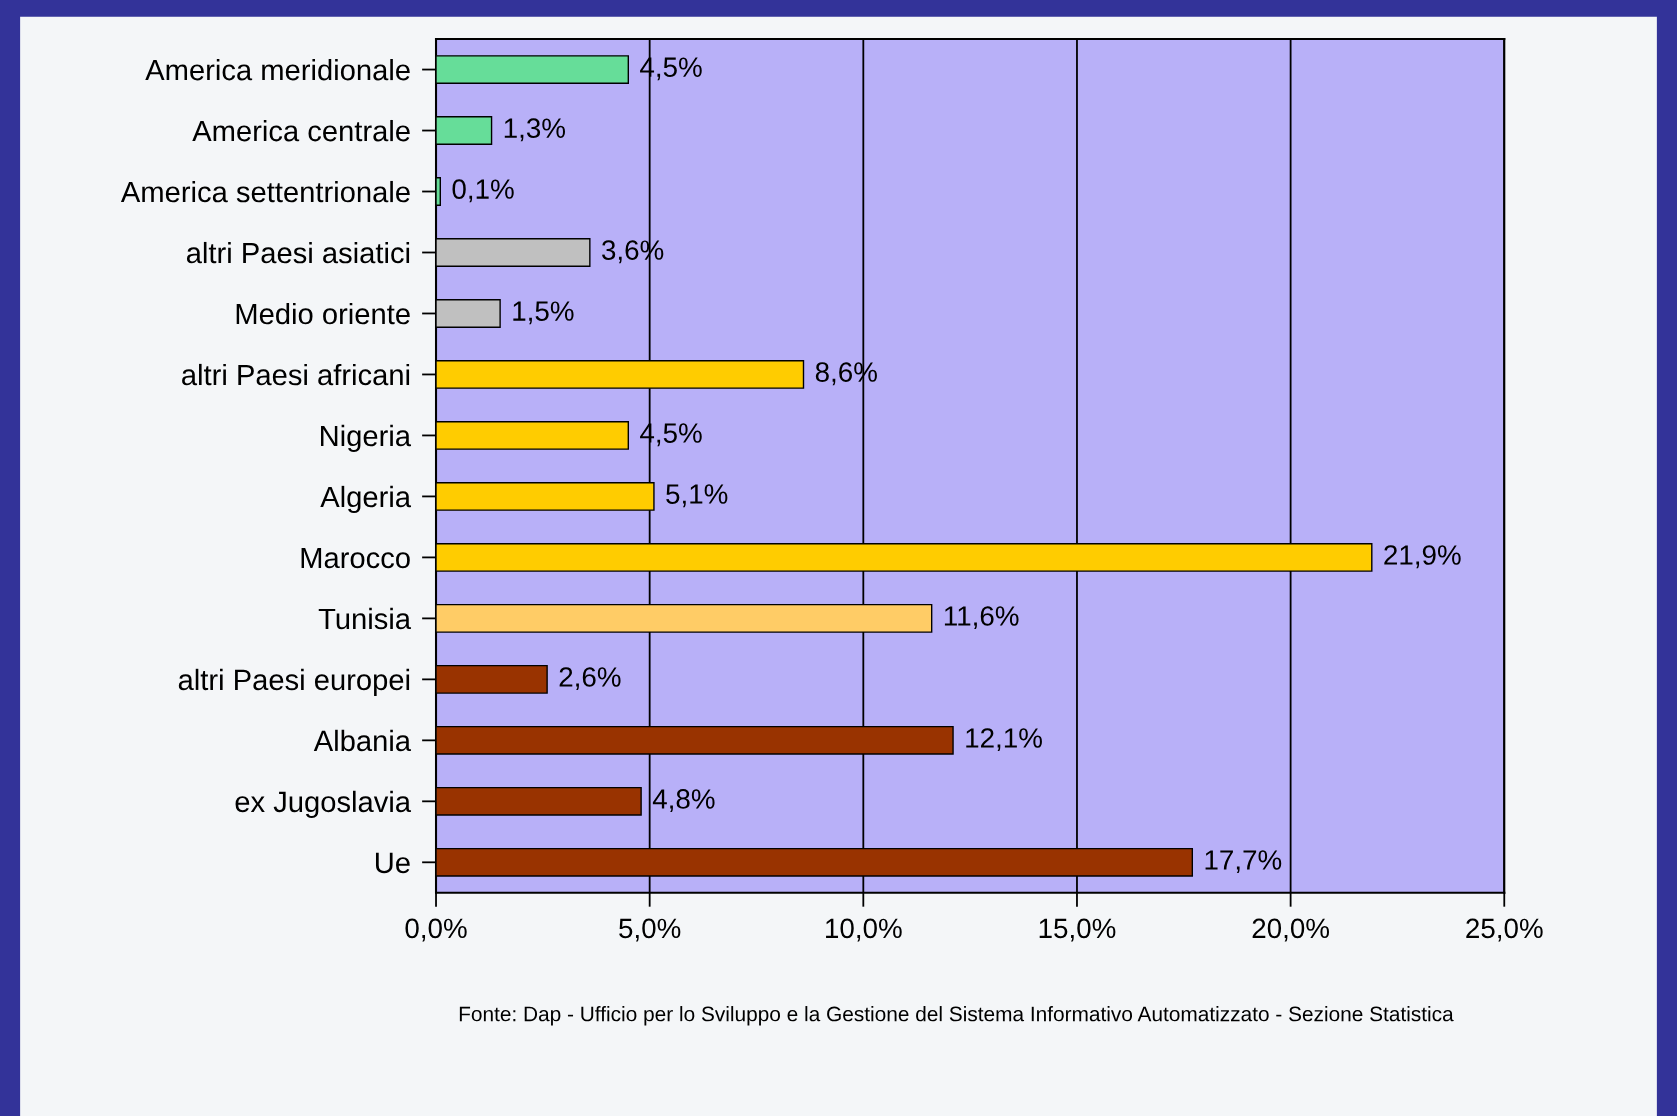 This screenshot has width=1677, height=1116. Describe the element at coordinates (323, 804) in the screenshot. I see `y-tick-label: ex Jugoslavia` at that location.